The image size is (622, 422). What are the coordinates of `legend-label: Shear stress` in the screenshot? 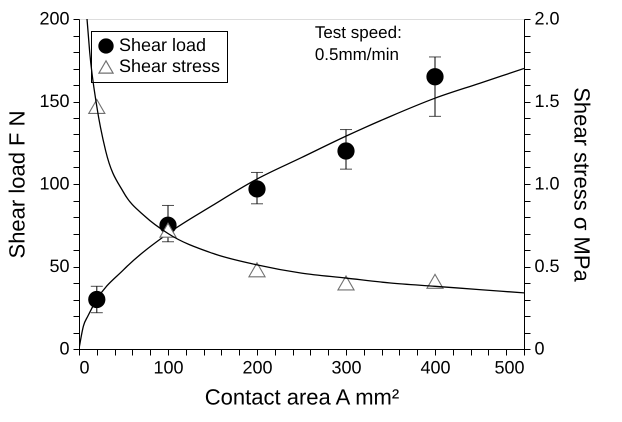 It's located at (169, 66).